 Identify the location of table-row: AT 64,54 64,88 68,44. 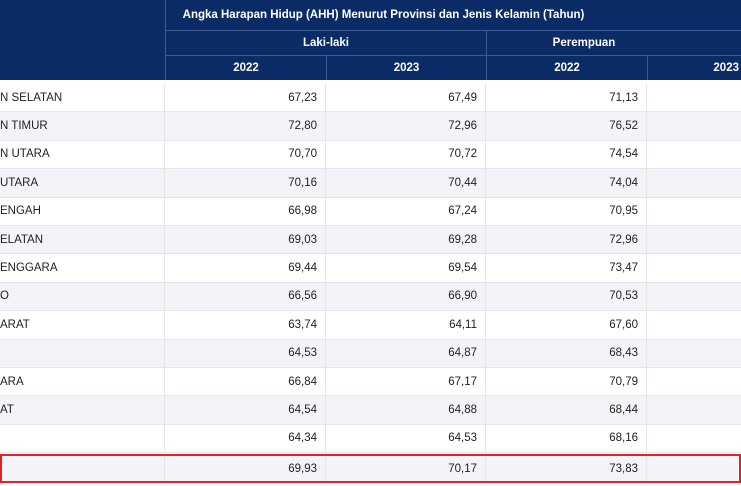
(370, 410).